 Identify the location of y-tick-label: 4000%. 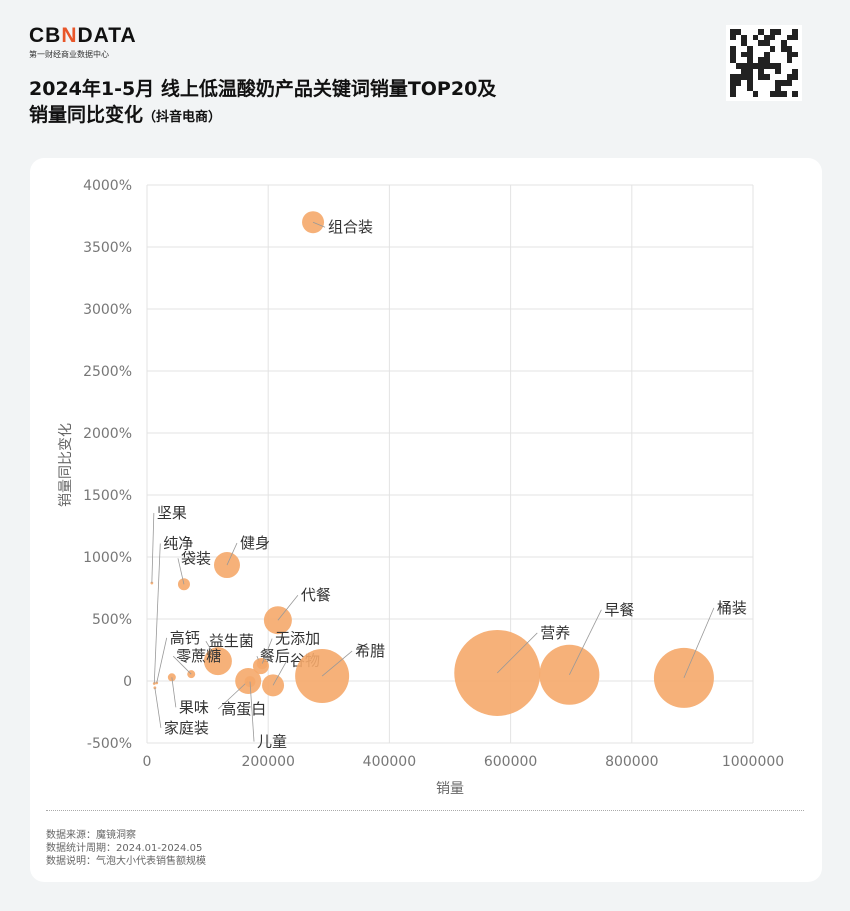
(107, 186).